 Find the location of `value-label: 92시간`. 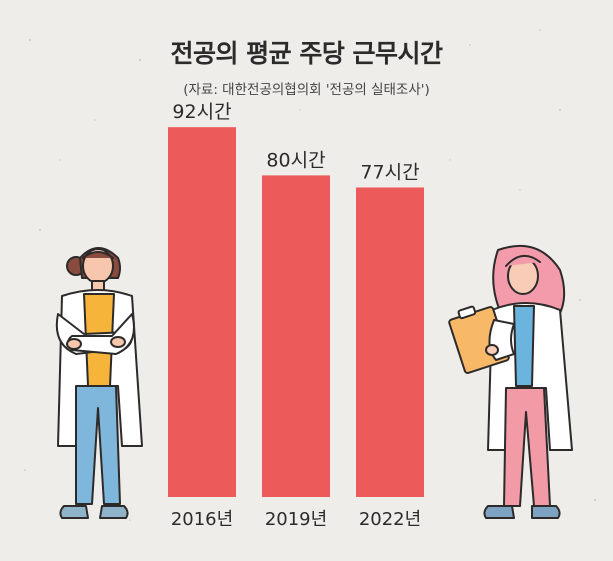

value-label: 92시간 is located at coordinates (201, 112).